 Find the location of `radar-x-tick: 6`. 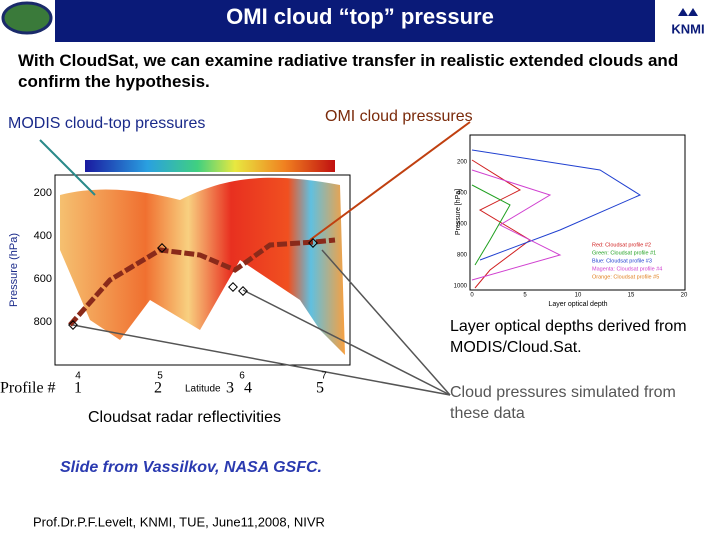

radar-x-tick: 6 is located at coordinates (242, 376).